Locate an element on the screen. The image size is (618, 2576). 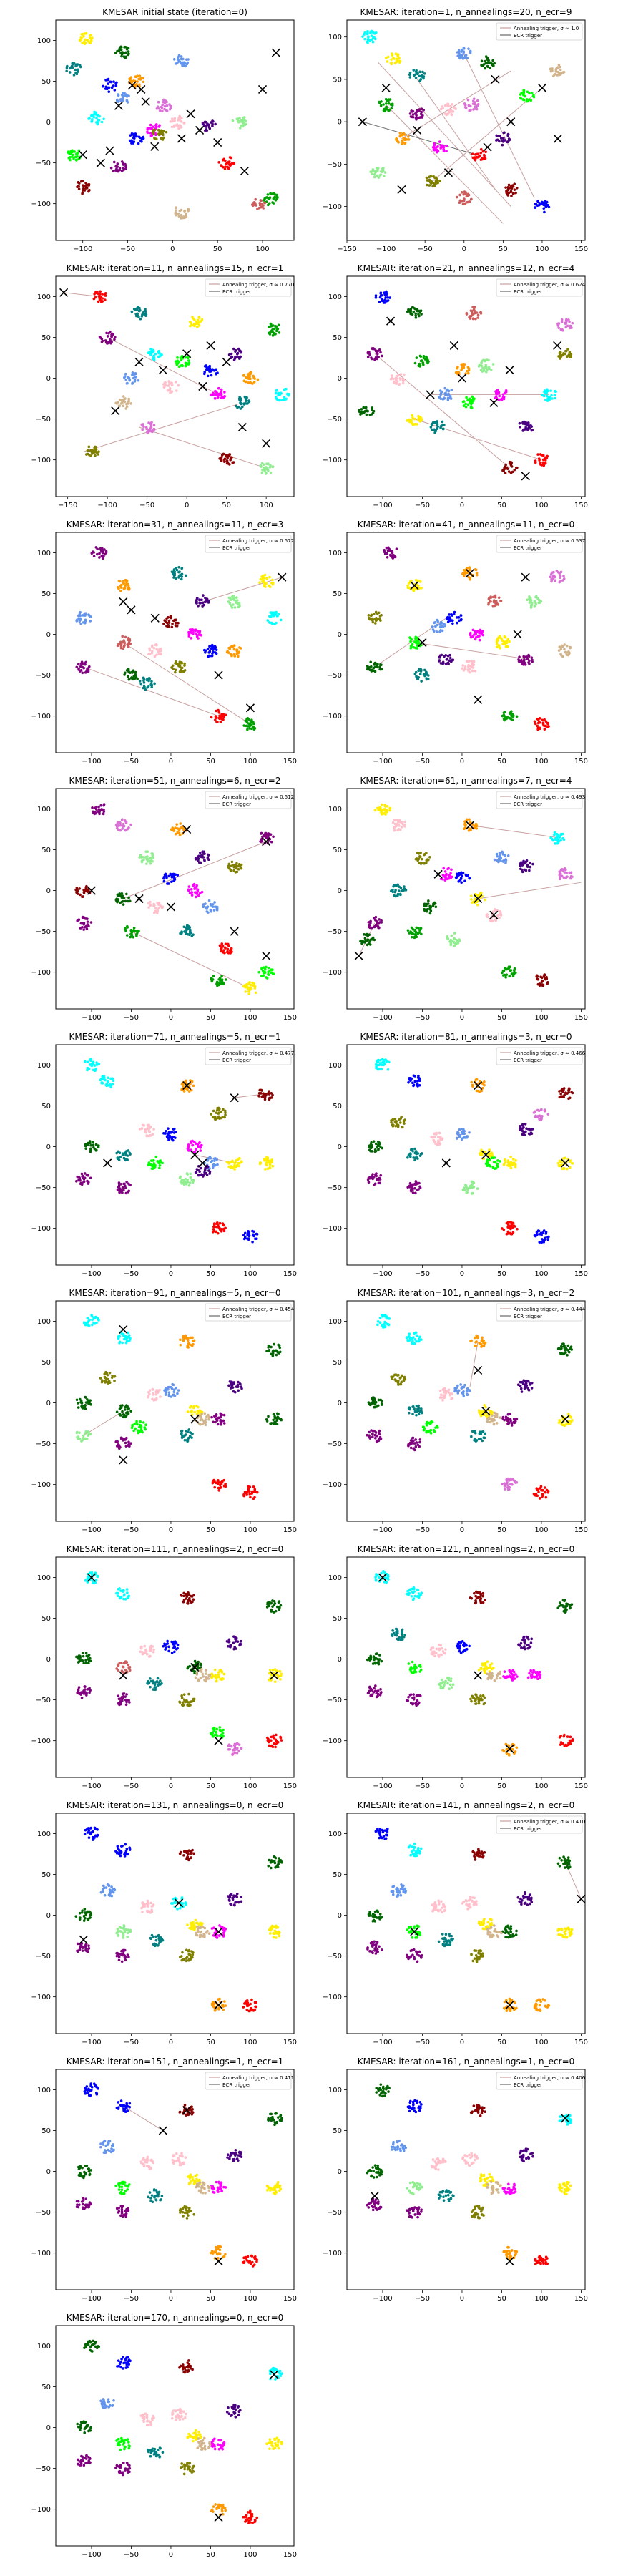
x-tick-label: 50 is located at coordinates (211, 762).